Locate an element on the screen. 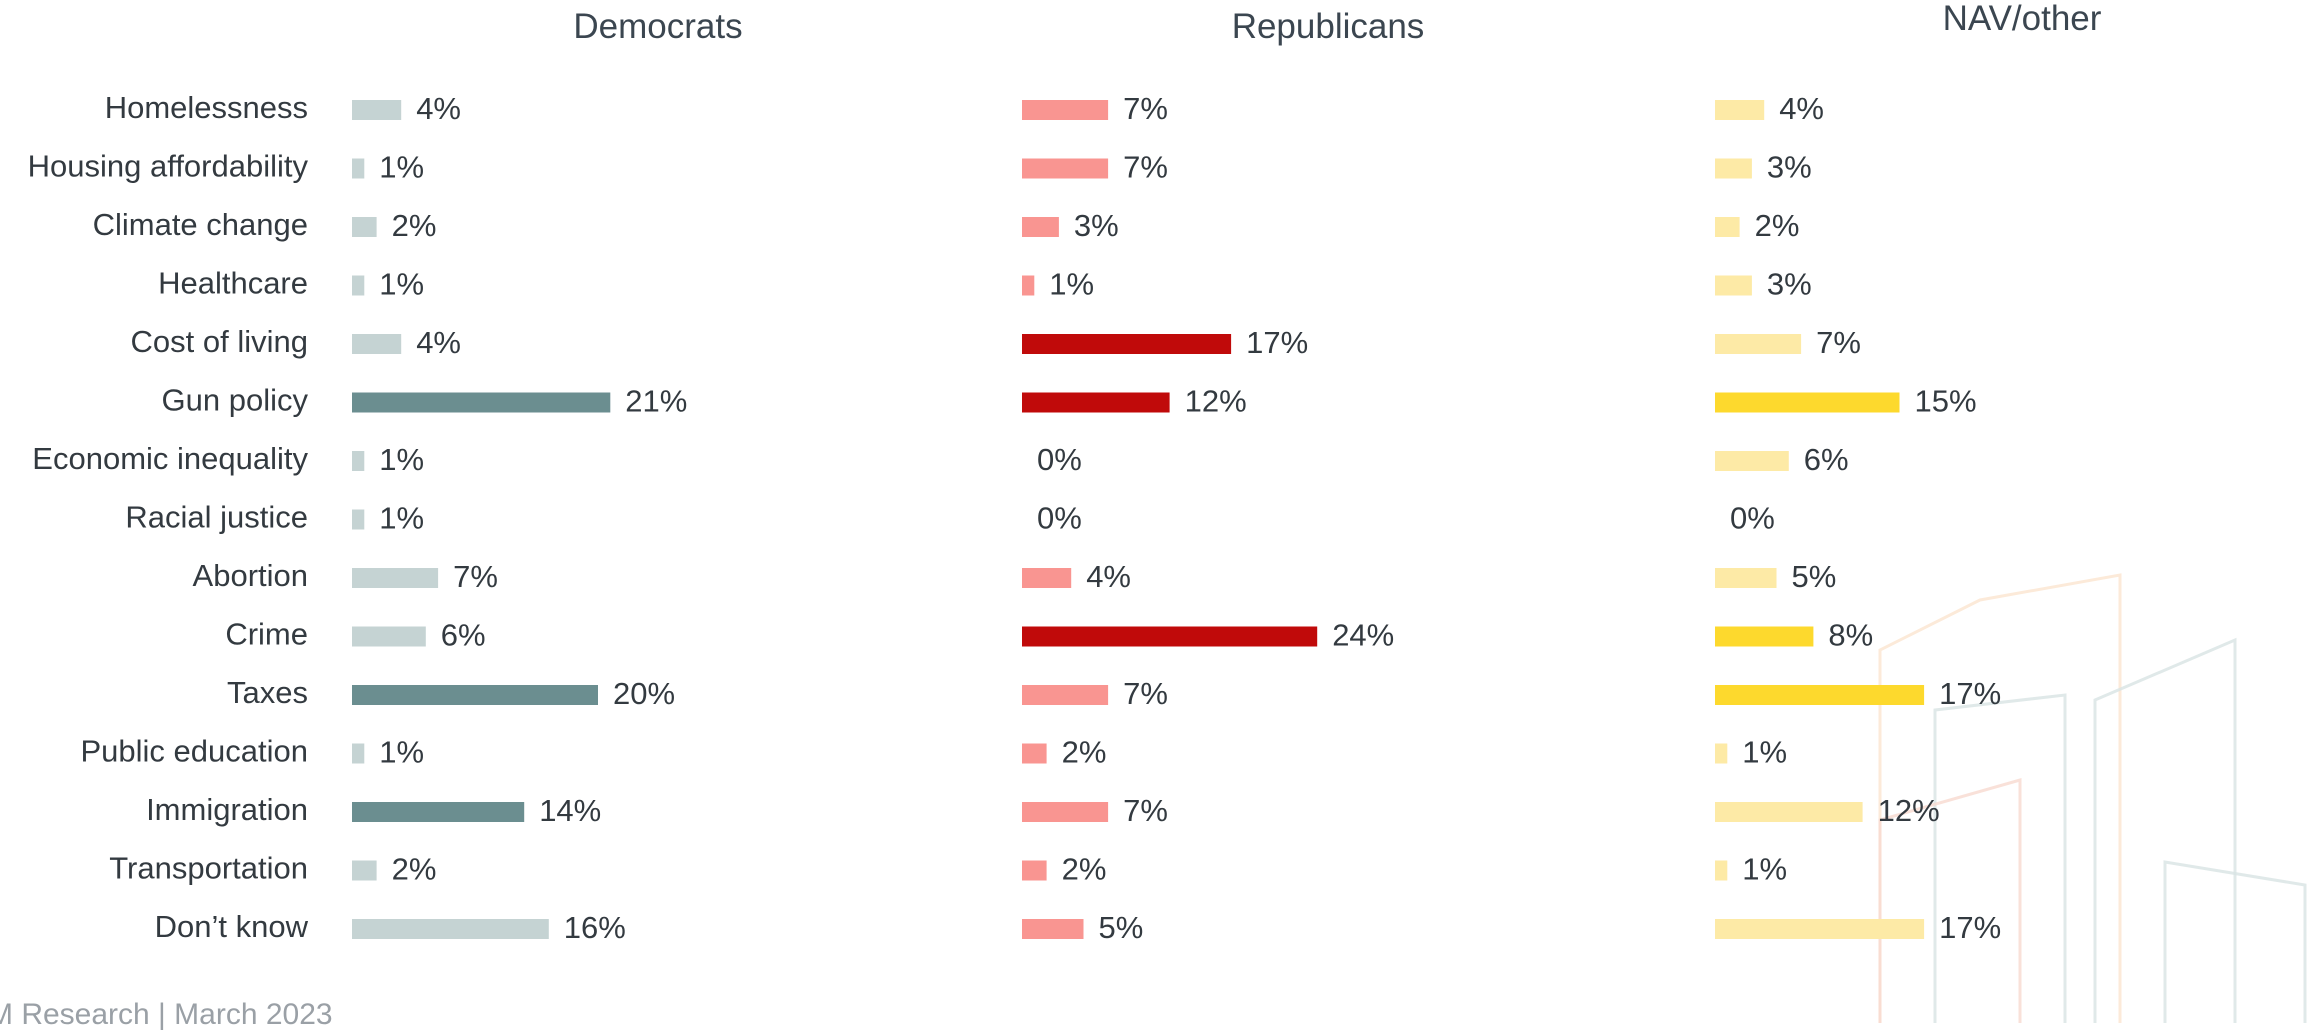 Image resolution: width=2311 pixels, height=1032 pixels. value-label-cost-of-living: 17% is located at coordinates (1277, 342).